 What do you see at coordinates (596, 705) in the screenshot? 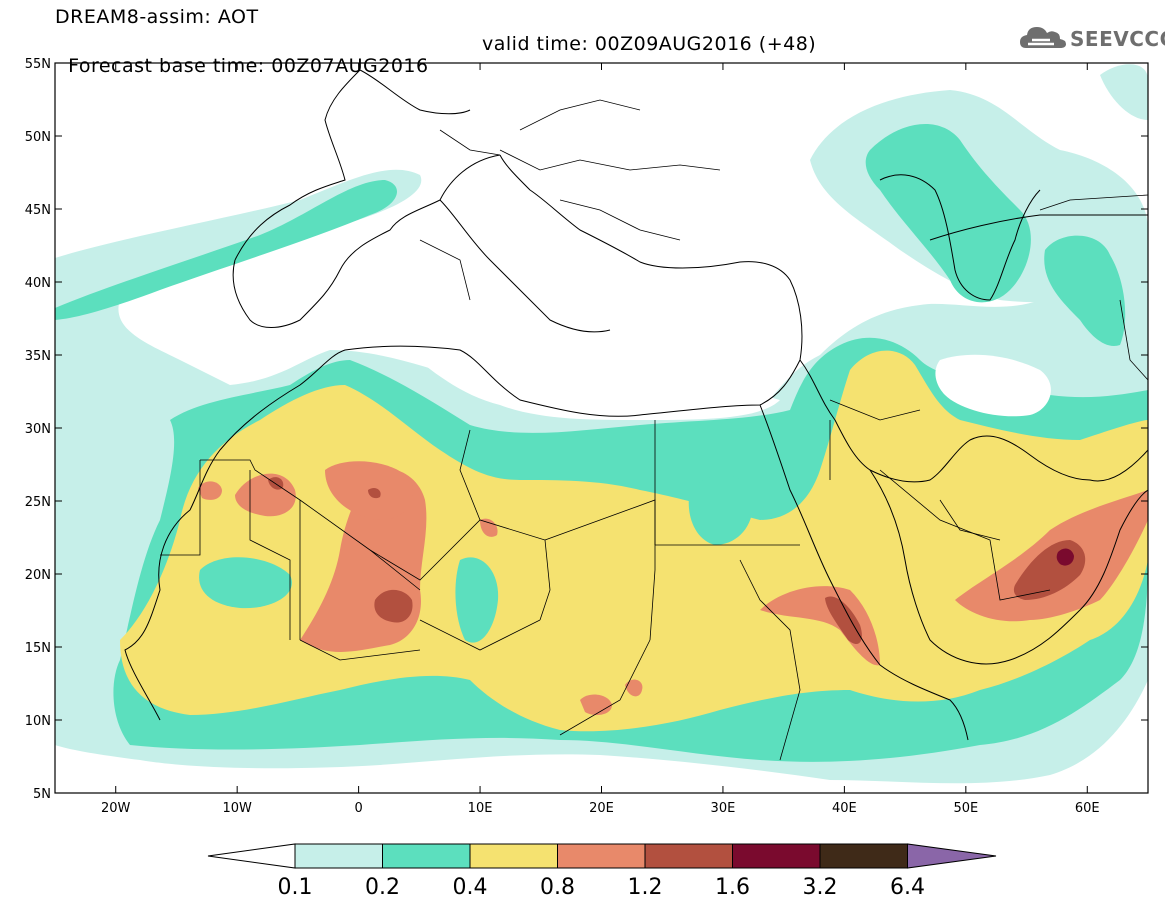
I see `aot-field-0.8-chad` at bounding box center [596, 705].